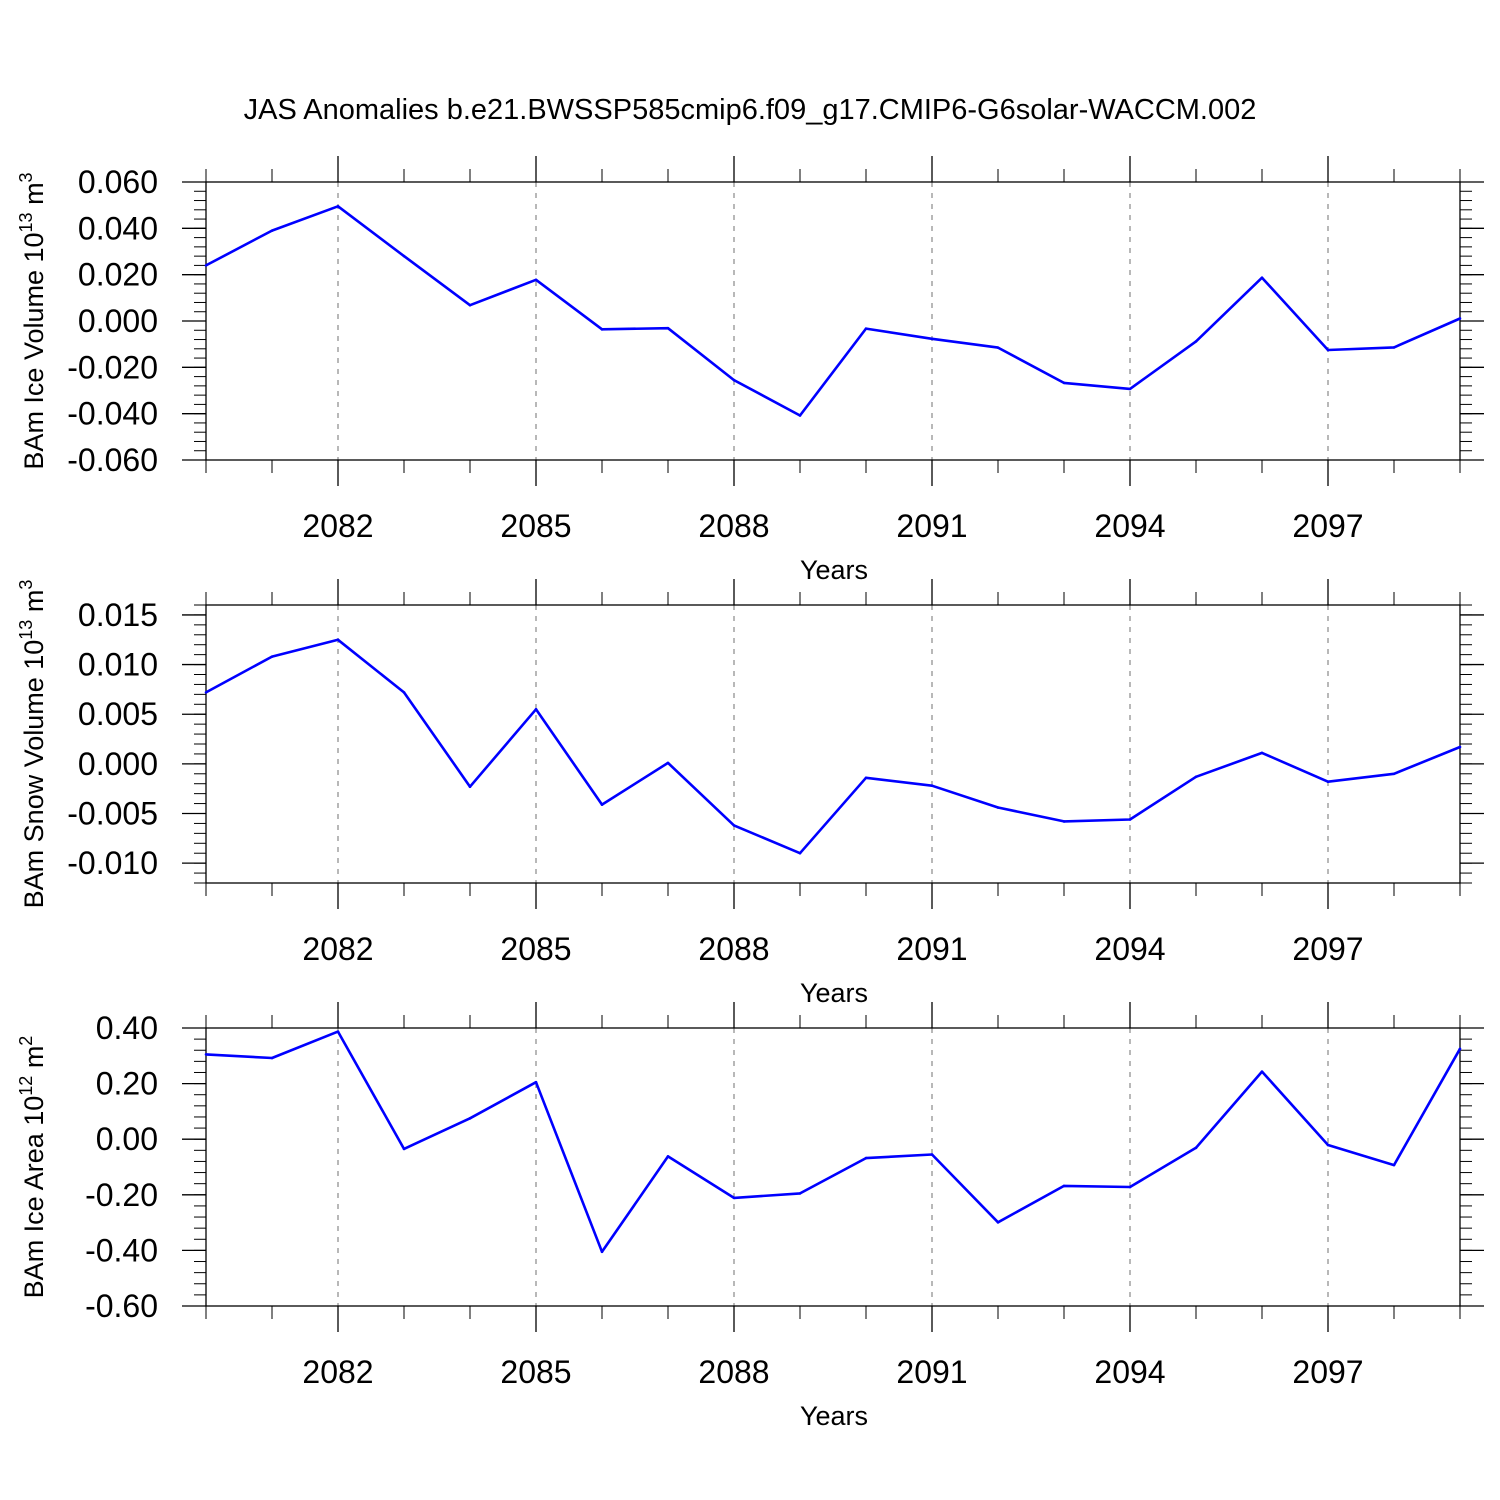 The width and height of the screenshot is (1500, 1500). I want to click on y-tick-label: -0.20, so click(121, 1195).